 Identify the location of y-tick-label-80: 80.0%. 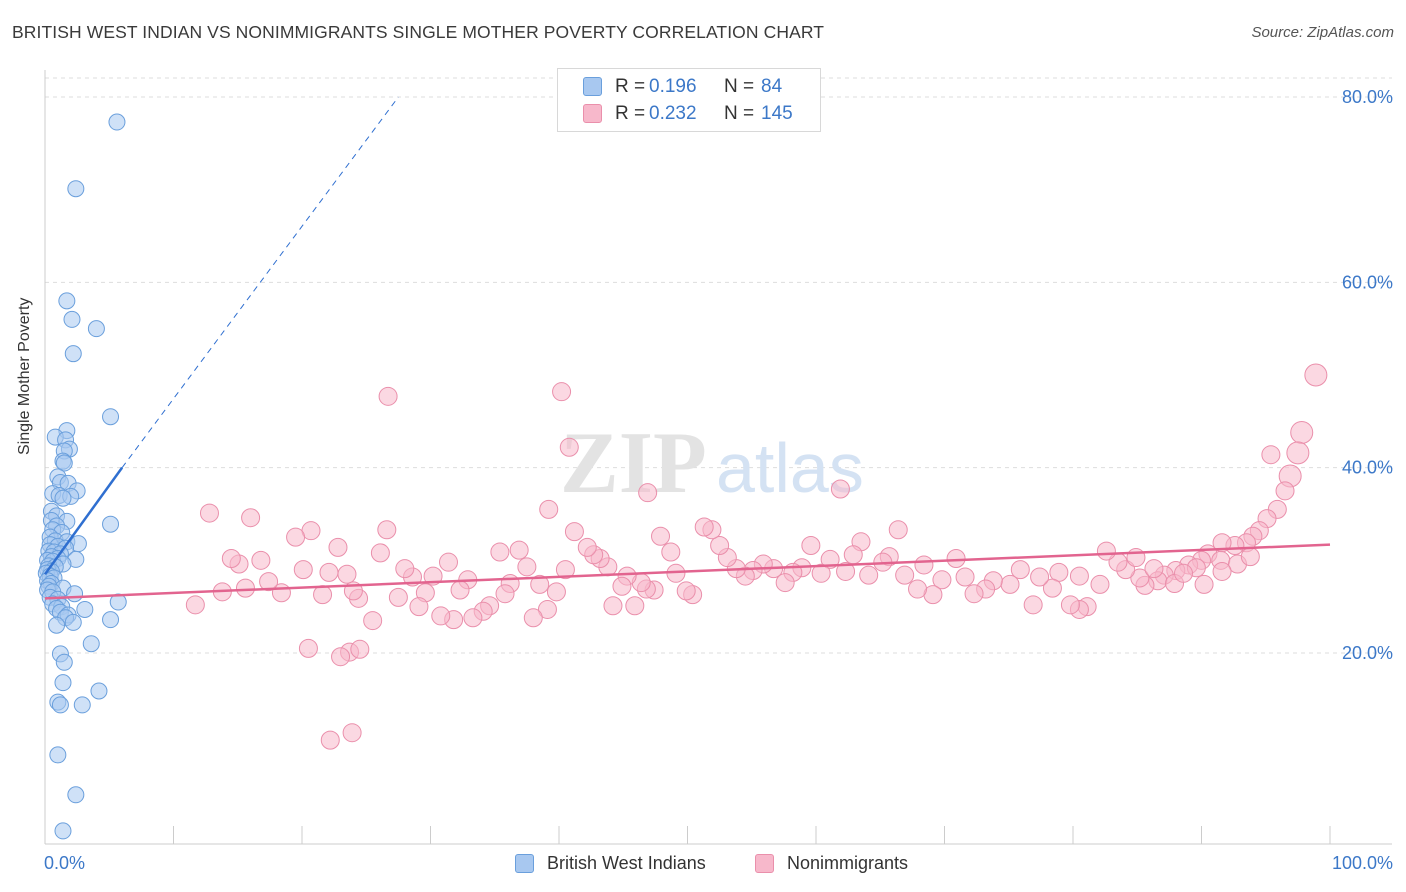
(1367, 97).